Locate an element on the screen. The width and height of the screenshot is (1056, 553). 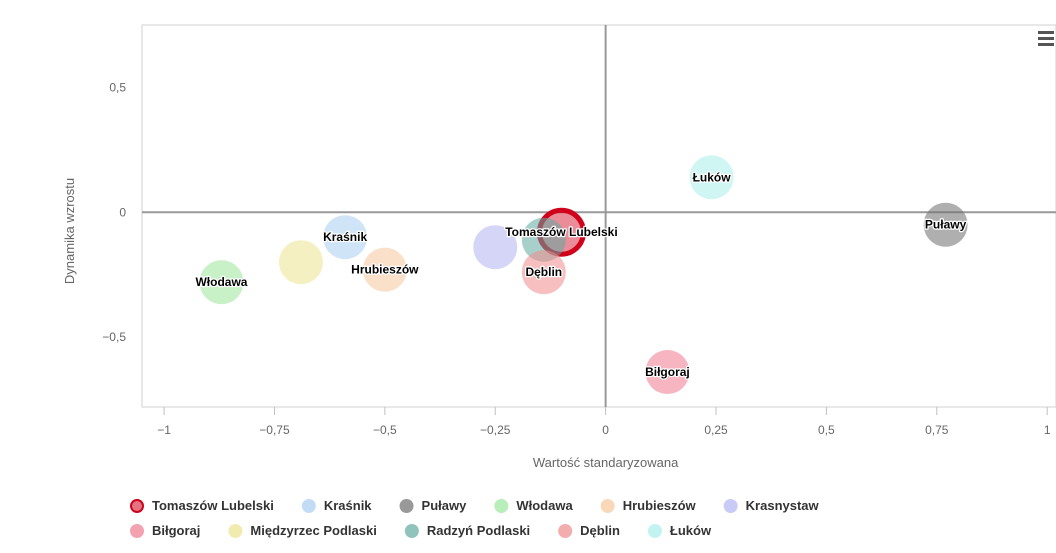
bubble-miedzyrzec-podlaski is located at coordinates (300, 262).